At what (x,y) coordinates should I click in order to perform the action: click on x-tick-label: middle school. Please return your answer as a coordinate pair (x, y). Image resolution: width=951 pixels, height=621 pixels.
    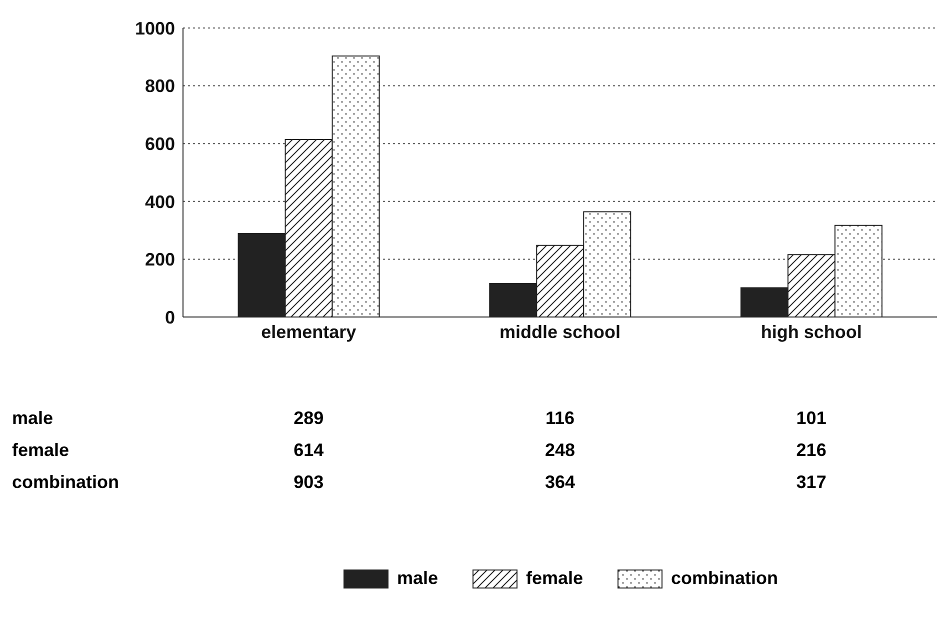
    Looking at the image, I should click on (560, 332).